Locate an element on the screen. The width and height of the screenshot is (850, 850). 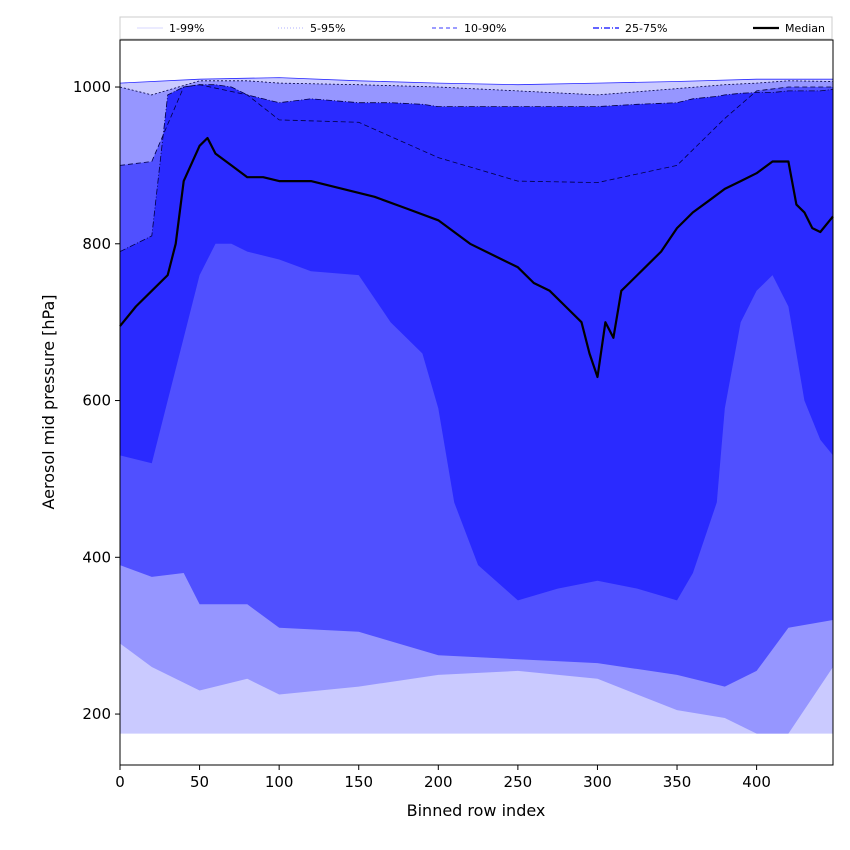
x-tick-label: 350 is located at coordinates (677, 782).